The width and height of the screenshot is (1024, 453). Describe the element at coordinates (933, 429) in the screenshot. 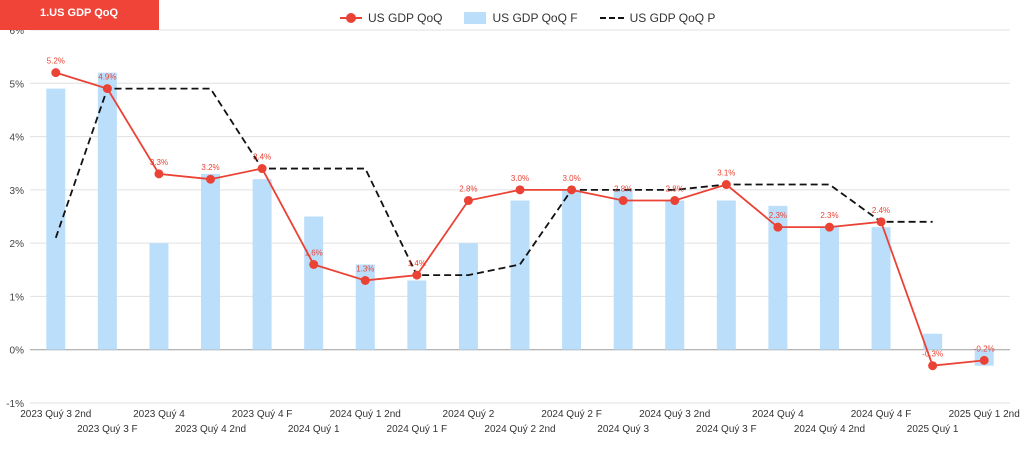

I see `x-tick-label: 2025 Quý 1` at that location.